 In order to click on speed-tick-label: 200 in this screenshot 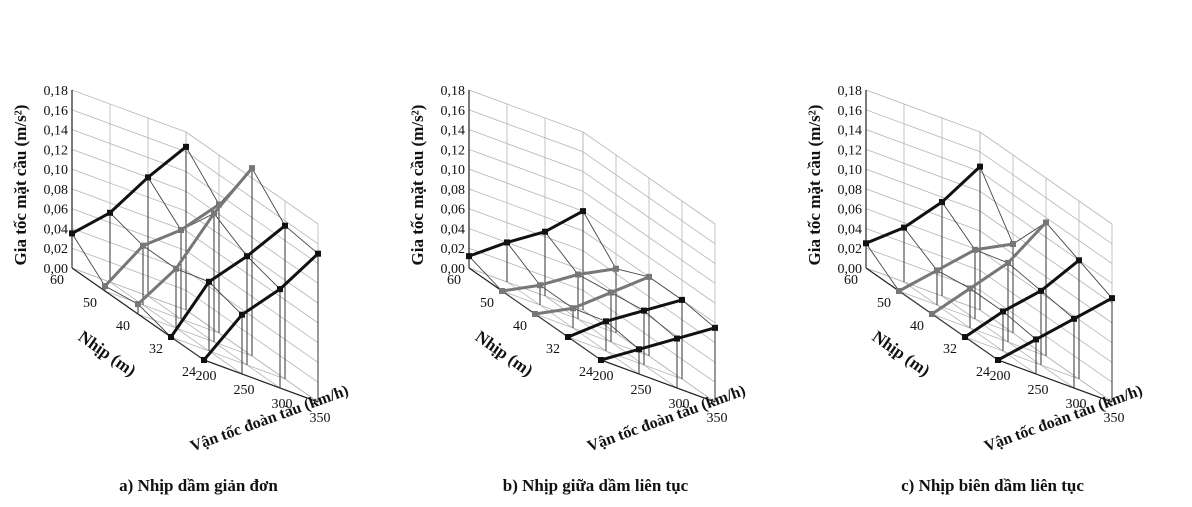, I will do `click(206, 376)`.